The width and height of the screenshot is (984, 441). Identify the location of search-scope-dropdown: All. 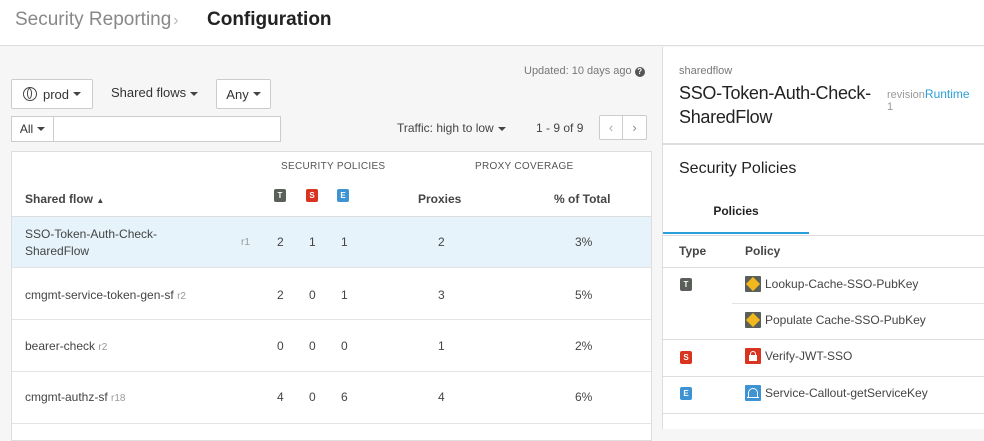
(32, 129).